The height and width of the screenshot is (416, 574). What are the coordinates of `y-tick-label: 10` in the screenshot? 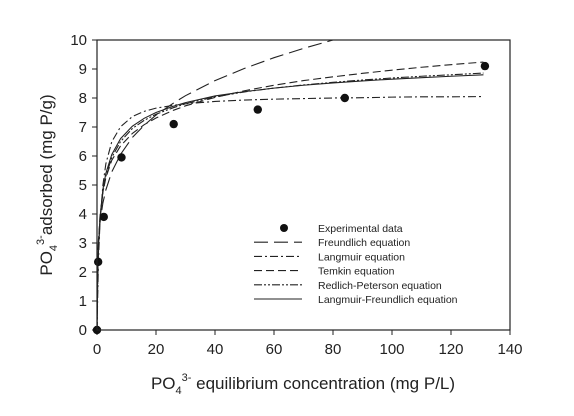 It's located at (78, 40).